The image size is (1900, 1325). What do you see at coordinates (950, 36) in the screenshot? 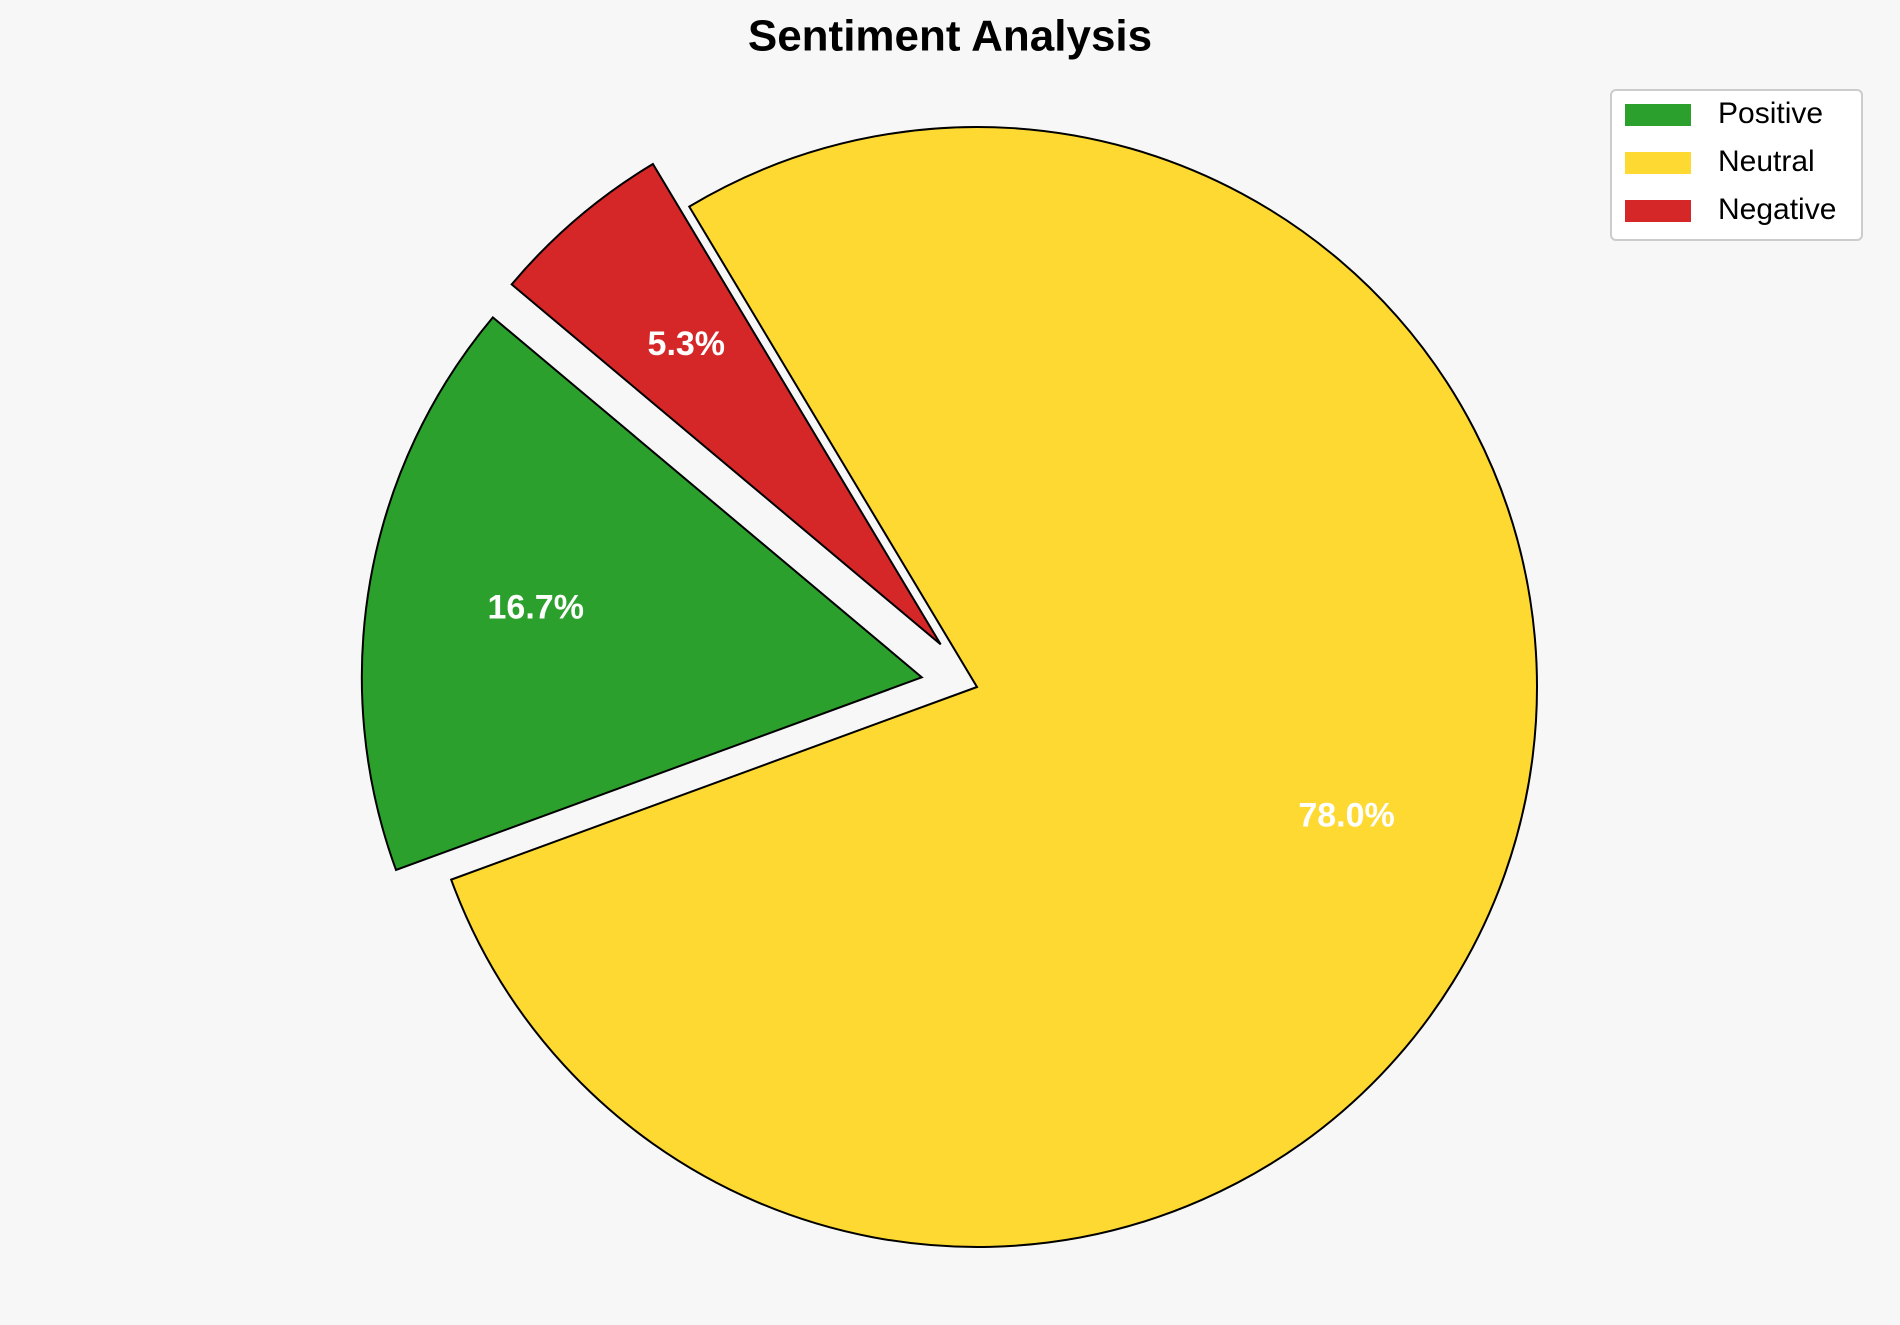
I see `chart-title: Sentiment Analysis` at bounding box center [950, 36].